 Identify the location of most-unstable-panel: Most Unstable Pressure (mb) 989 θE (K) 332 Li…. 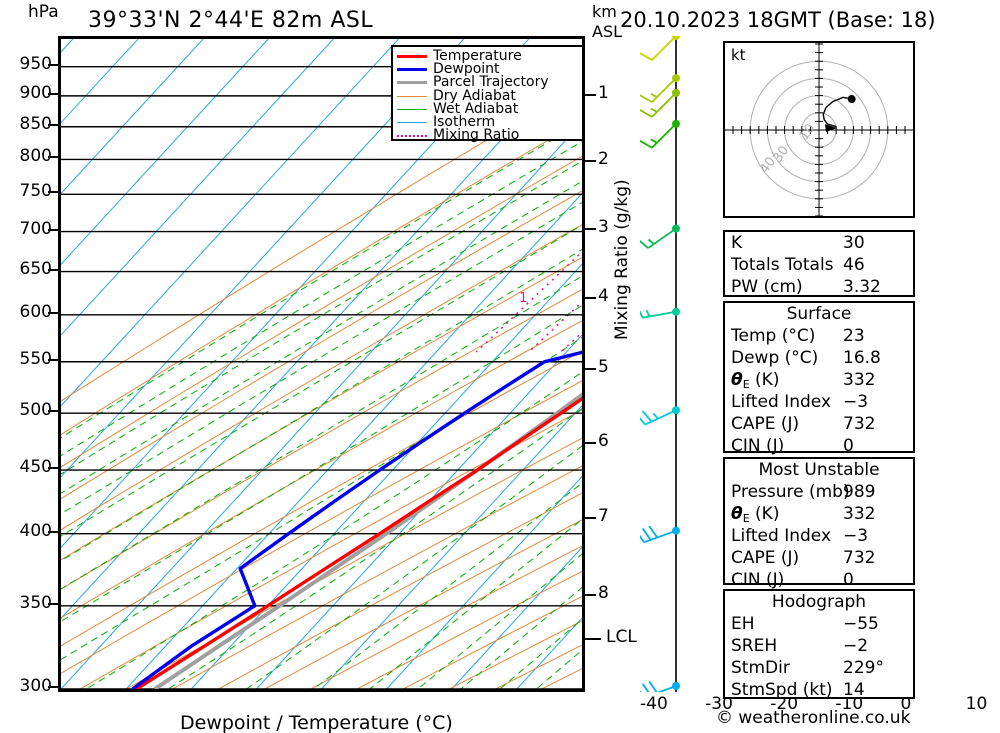
(819, 523).